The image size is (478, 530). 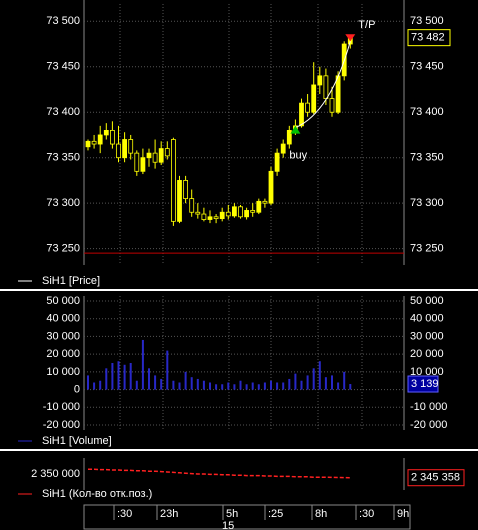 I want to click on time-label: 5h, so click(x=232, y=514).